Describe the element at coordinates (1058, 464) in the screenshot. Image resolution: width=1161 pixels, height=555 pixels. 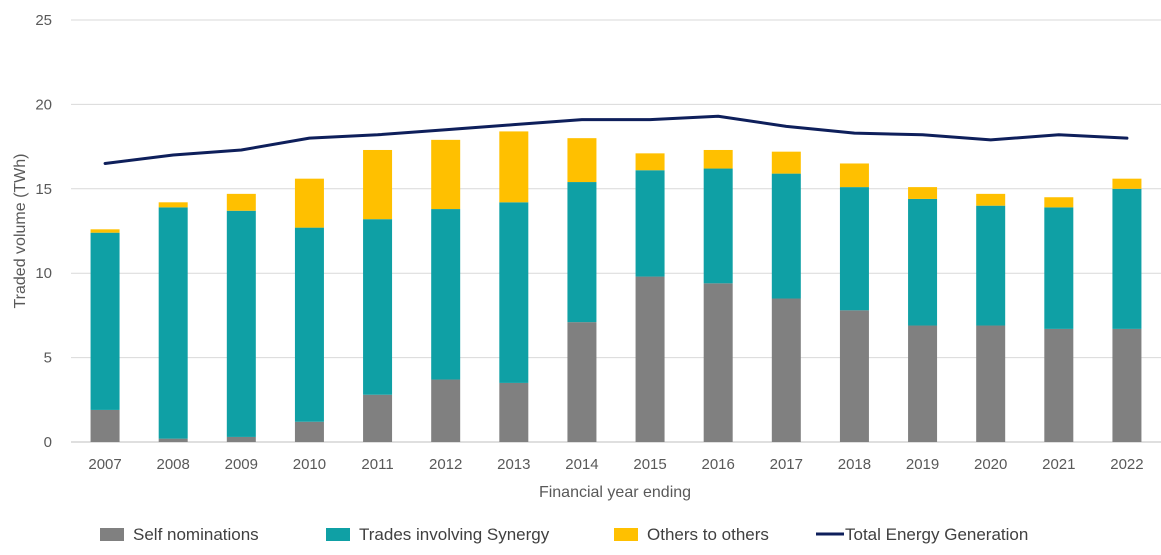
I see `x-tick-label-2021: 2021` at that location.